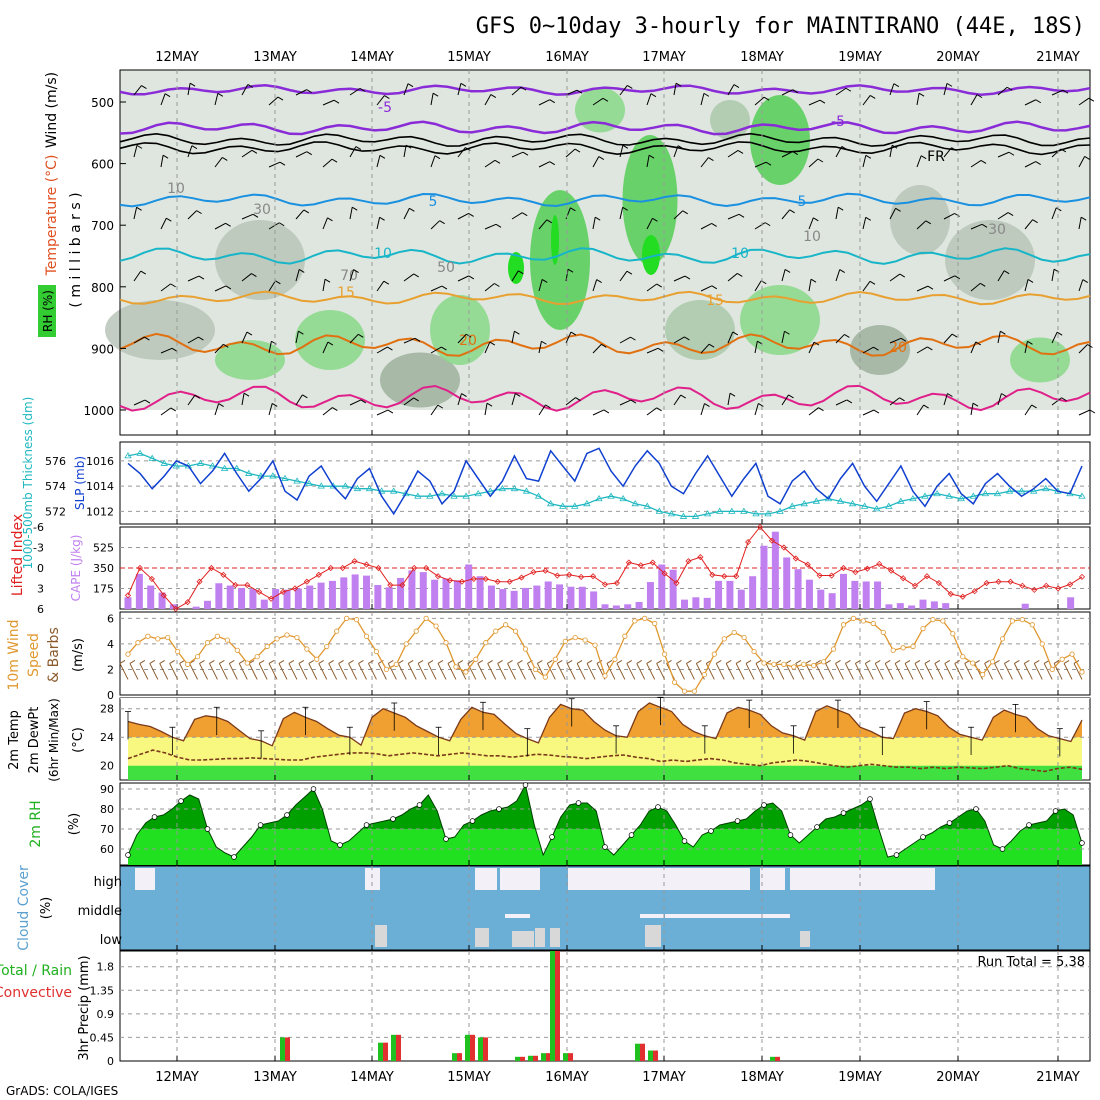 Image resolution: width=1100 pixels, height=1100 pixels. Describe the element at coordinates (102, 103) in the screenshot. I see `pressure-tick-label: 500` at that location.